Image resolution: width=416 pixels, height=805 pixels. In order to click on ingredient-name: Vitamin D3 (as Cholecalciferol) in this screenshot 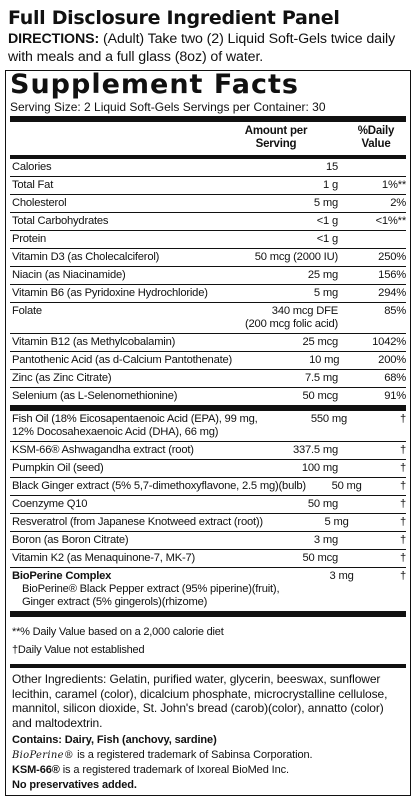, I will do `click(86, 257)`.